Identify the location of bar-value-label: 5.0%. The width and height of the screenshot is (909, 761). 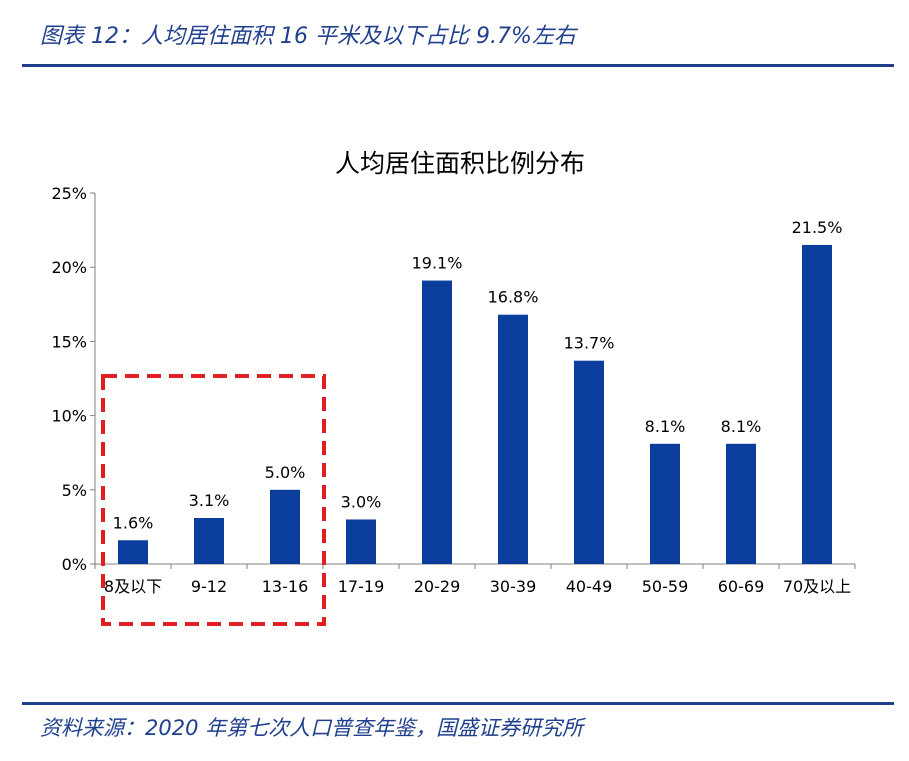
(285, 472).